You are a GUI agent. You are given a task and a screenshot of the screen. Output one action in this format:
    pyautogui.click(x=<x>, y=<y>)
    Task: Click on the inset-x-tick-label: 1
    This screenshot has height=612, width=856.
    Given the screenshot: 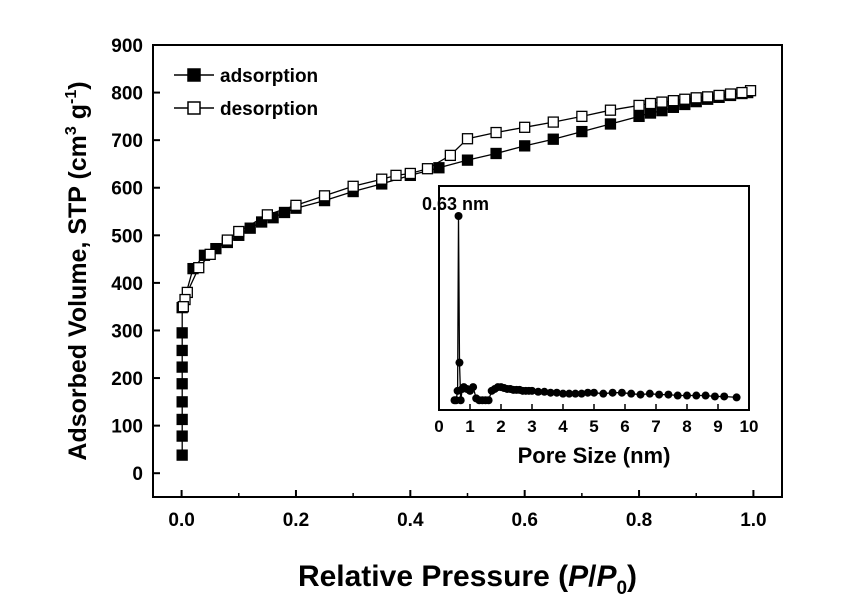 What is the action you would take?
    pyautogui.click(x=469, y=426)
    